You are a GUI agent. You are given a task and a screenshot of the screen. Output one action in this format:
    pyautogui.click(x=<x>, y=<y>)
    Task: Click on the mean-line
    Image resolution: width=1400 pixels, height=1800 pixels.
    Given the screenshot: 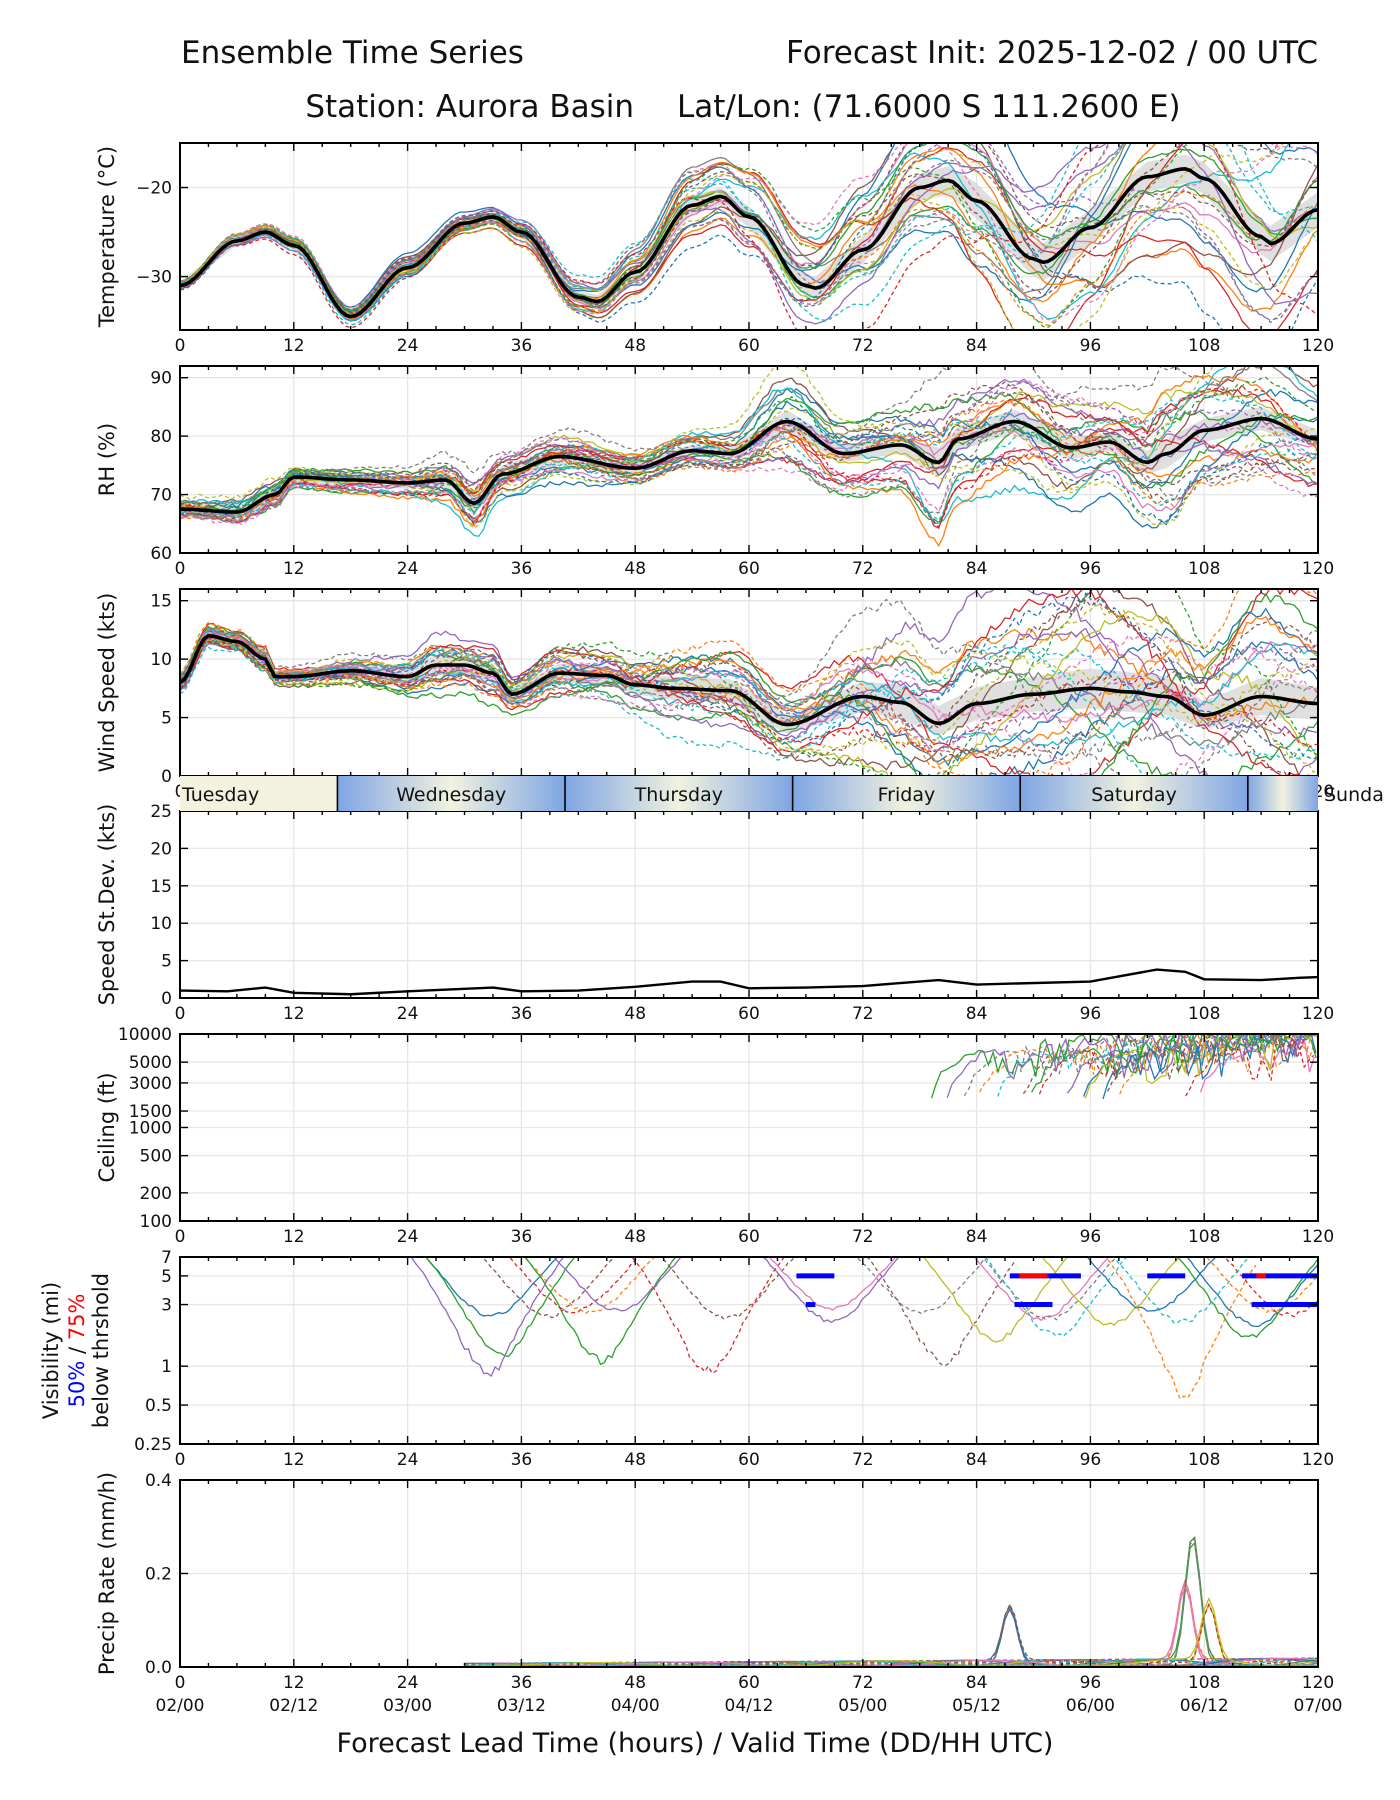 What is the action you would take?
    pyautogui.click(x=749, y=242)
    